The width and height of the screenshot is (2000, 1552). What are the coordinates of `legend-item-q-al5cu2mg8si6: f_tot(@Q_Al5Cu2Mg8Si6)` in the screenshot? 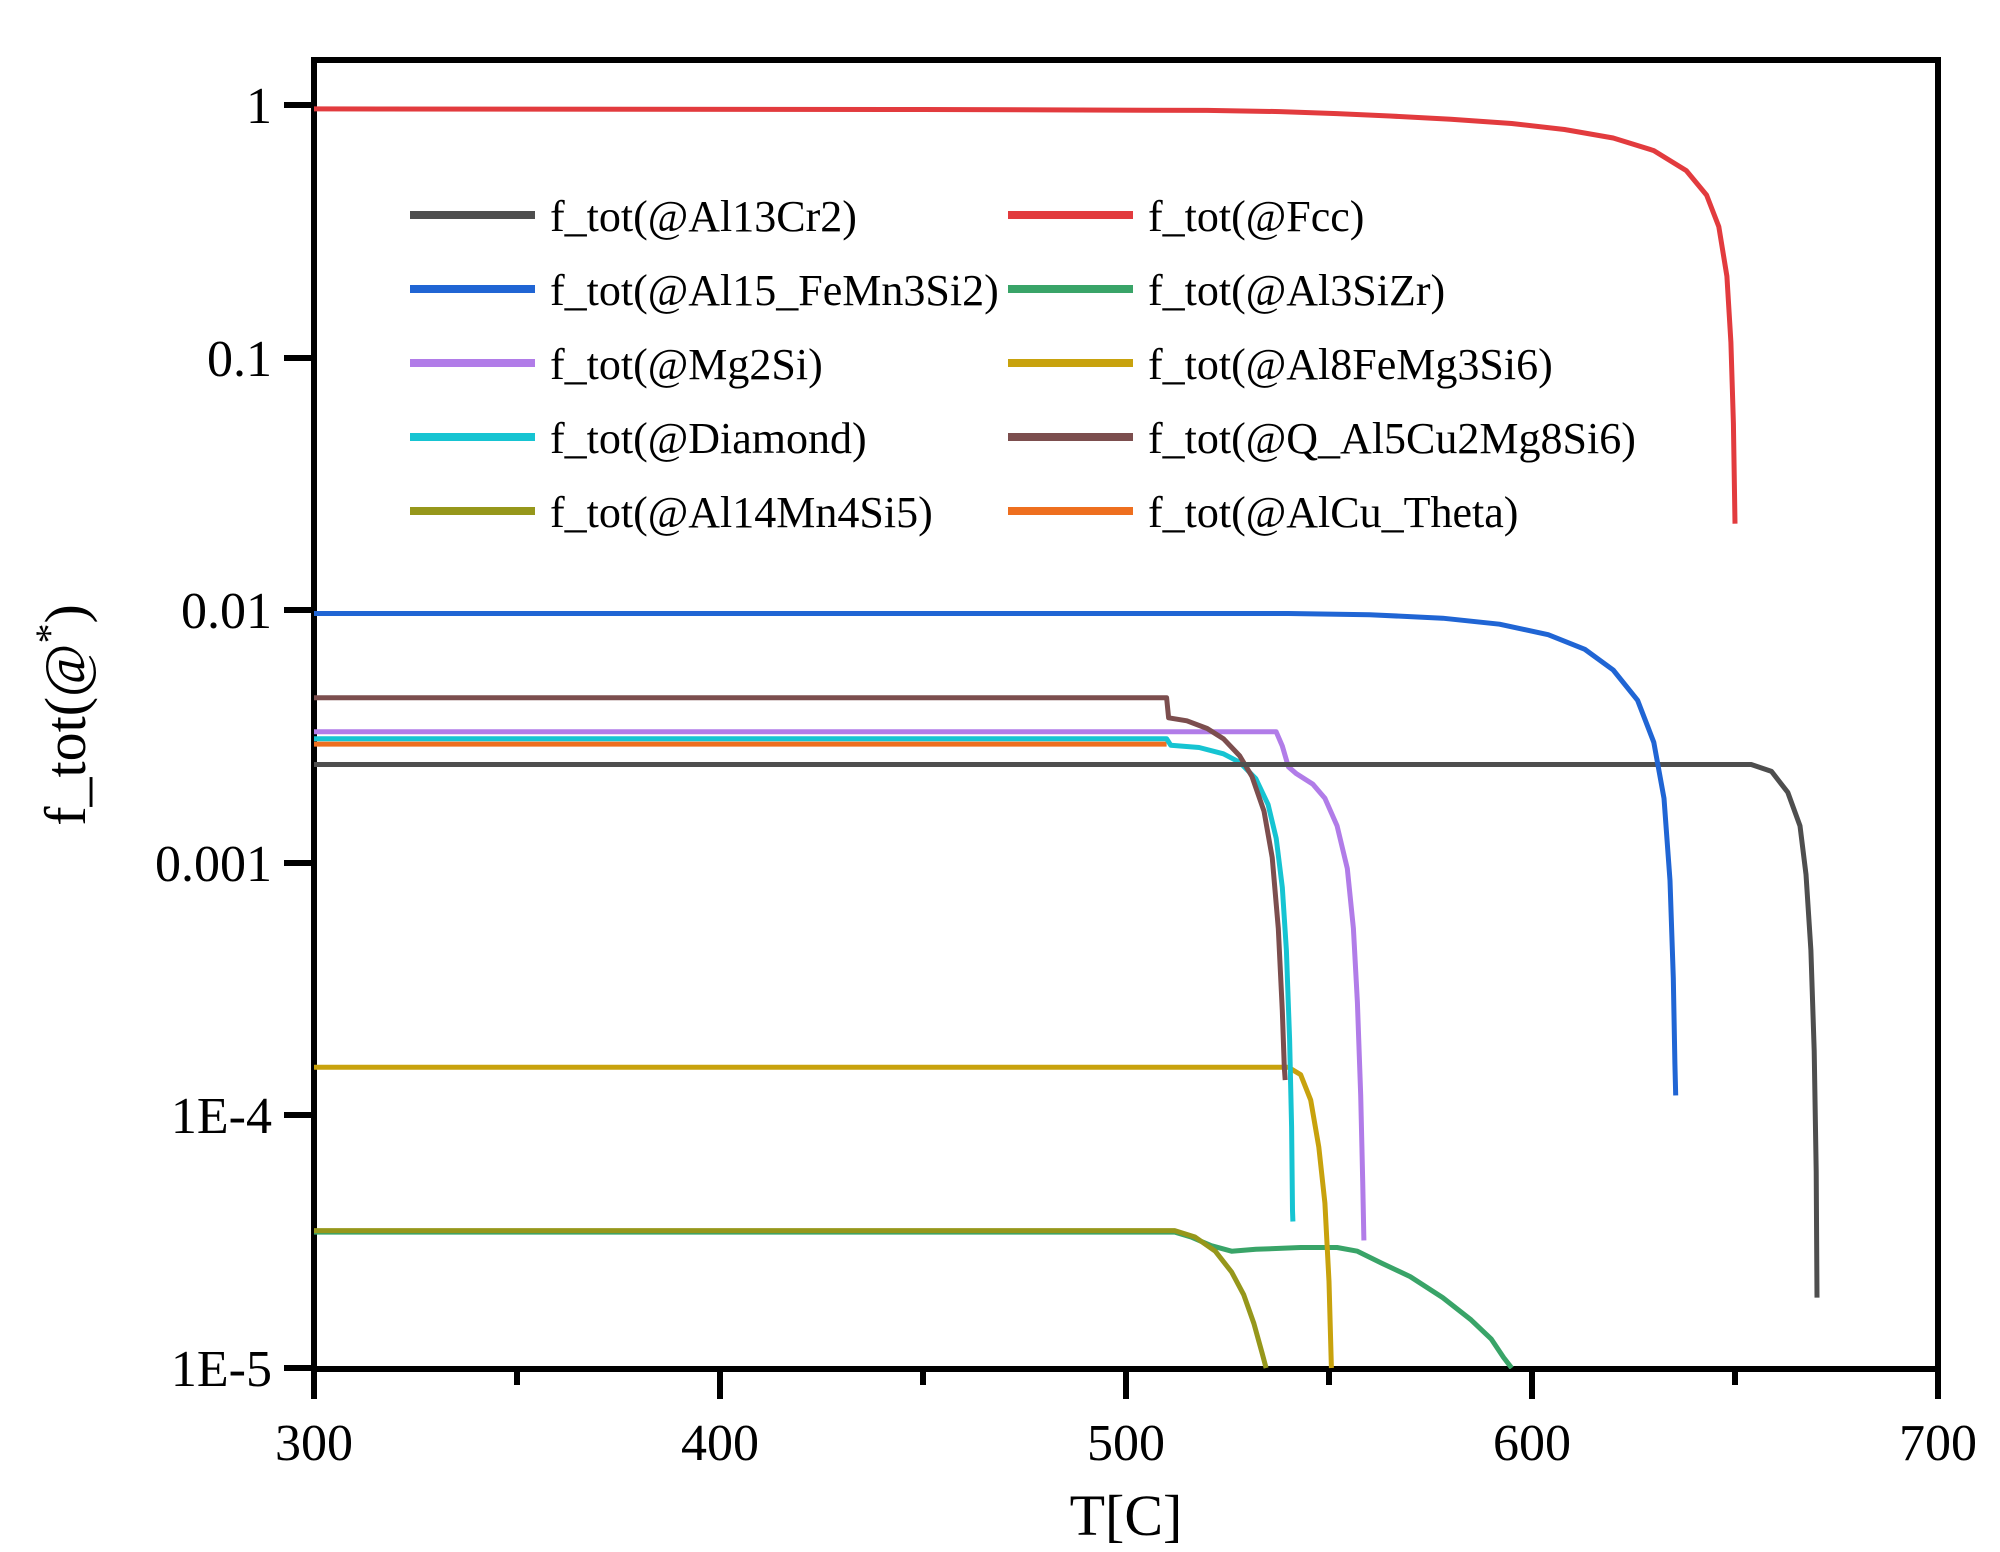 It's located at (1322, 438).